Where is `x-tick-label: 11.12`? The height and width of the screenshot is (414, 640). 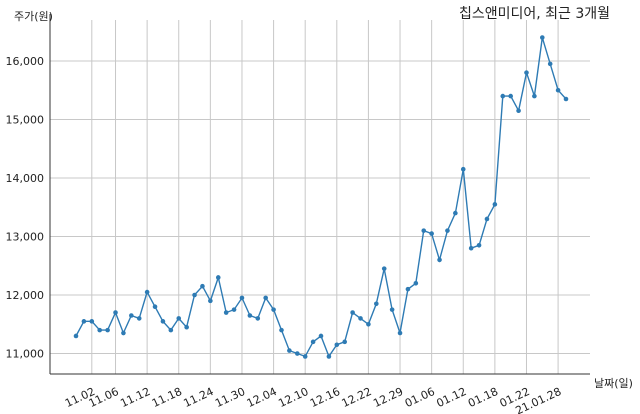 x-tick-label: 11.12 is located at coordinates (135, 397).